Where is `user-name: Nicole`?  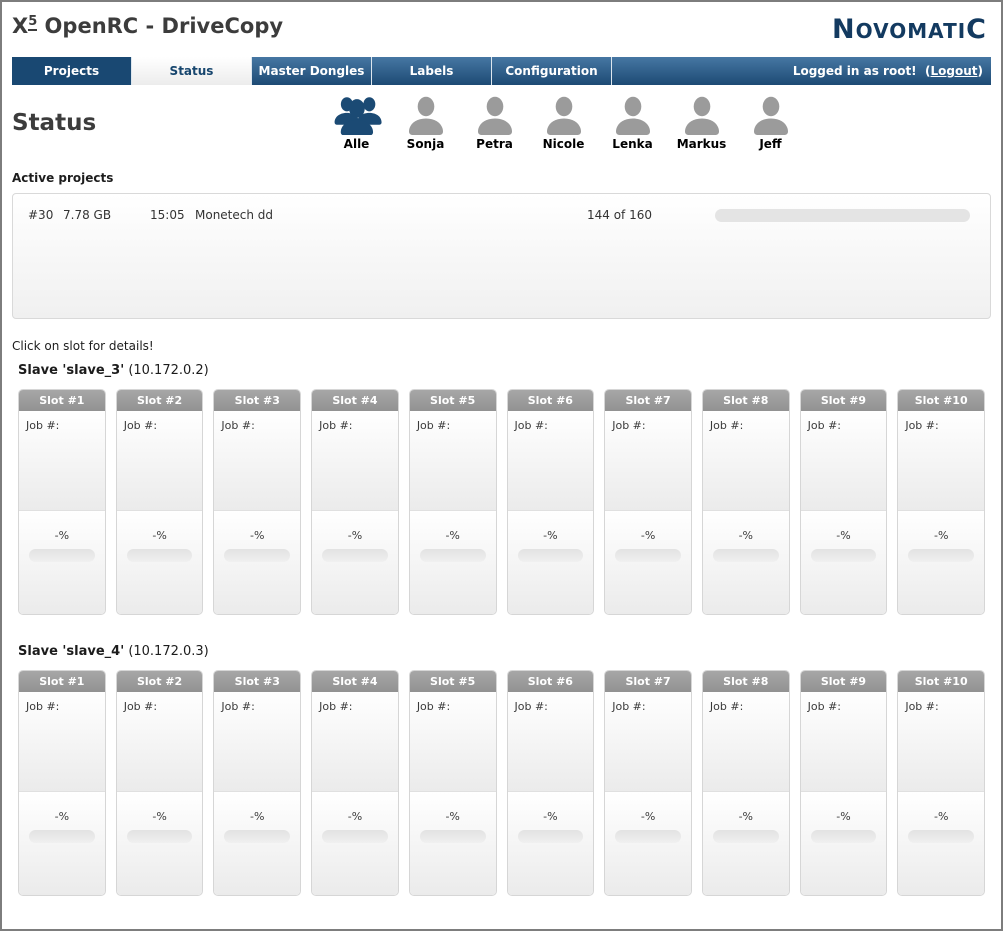
user-name: Nicole is located at coordinates (563, 144).